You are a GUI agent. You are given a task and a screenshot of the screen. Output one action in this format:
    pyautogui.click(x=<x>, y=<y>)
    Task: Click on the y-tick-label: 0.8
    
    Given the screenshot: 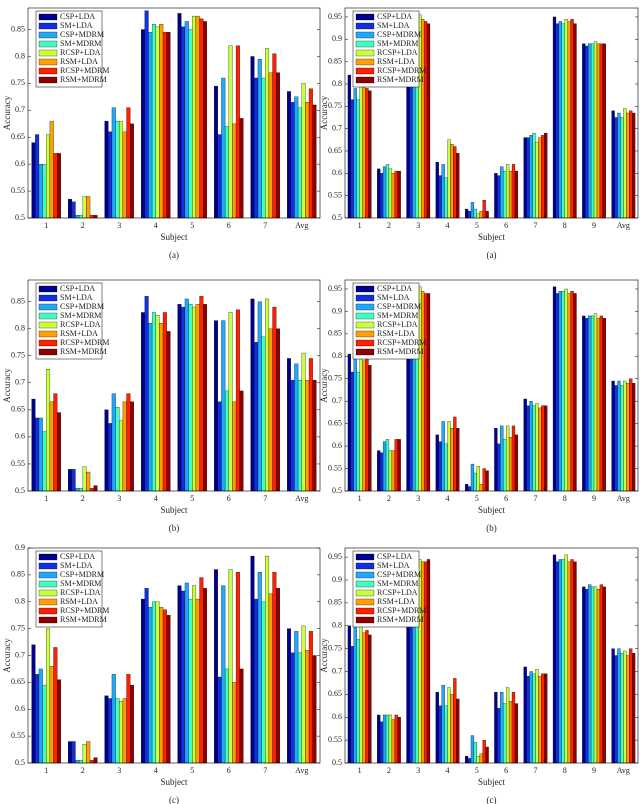 What is the action you would take?
    pyautogui.click(x=20, y=55)
    